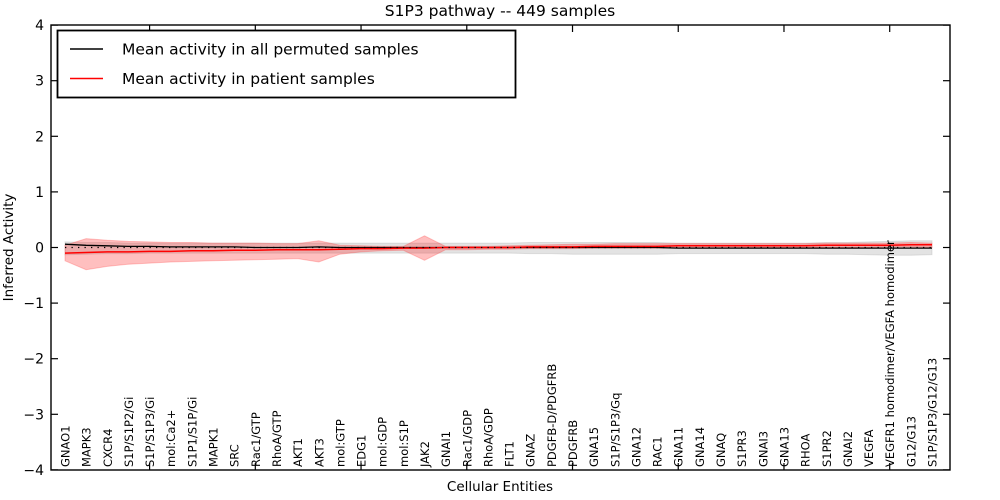 The height and width of the screenshot is (500, 1000). Describe the element at coordinates (446, 449) in the screenshot. I see `x-tick-label: GNAI1` at that location.